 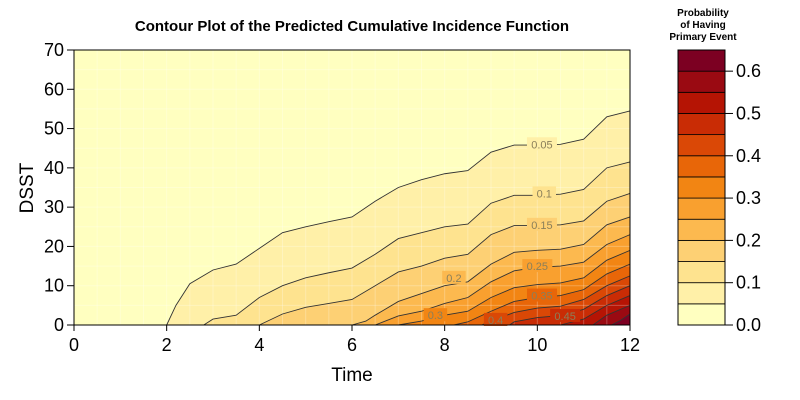 What do you see at coordinates (748, 325) in the screenshot?
I see `colorbar-tick-label: 0.0` at bounding box center [748, 325].